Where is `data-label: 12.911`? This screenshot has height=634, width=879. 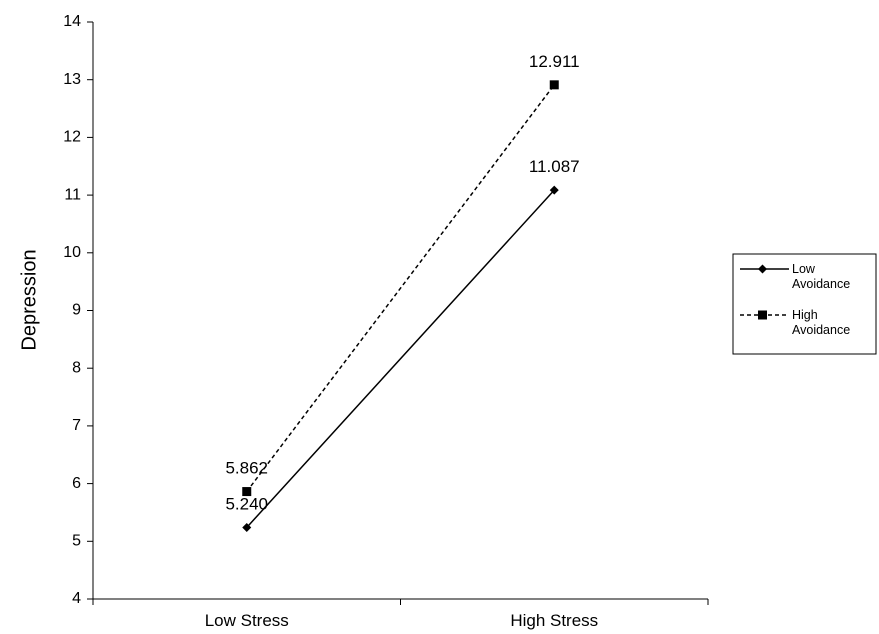
data-label: 12.911 is located at coordinates (554, 61).